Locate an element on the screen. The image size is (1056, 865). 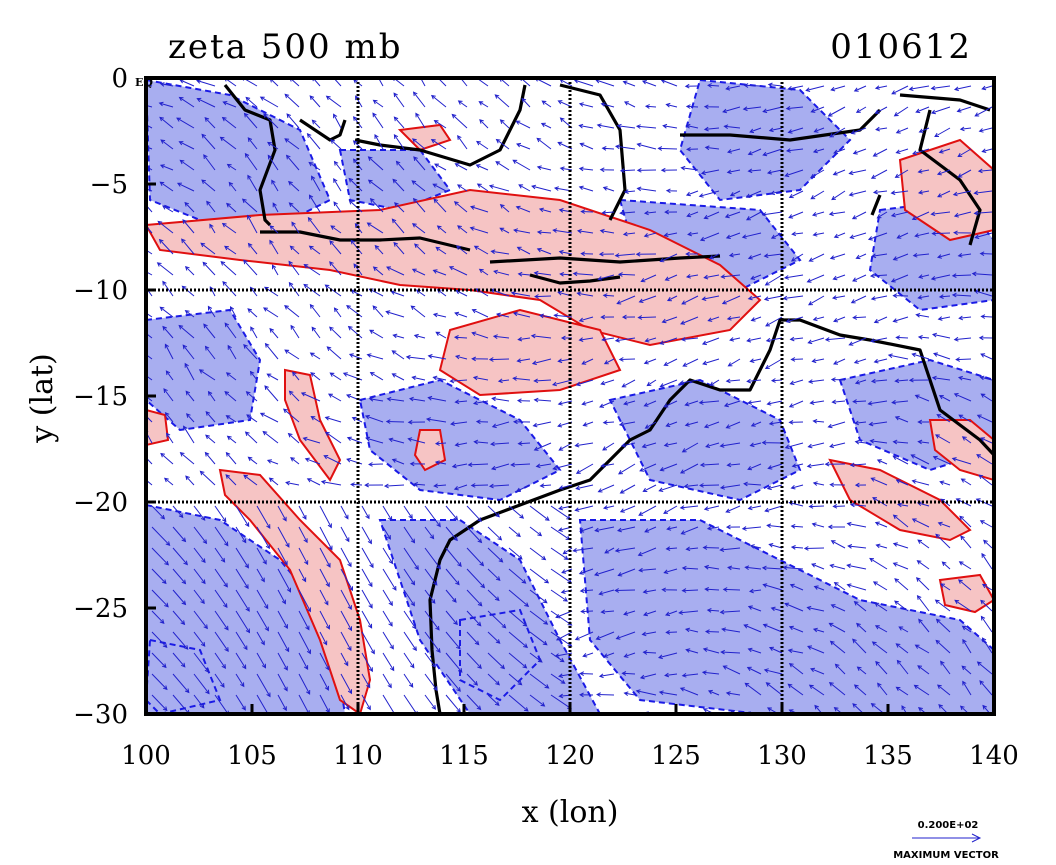
x-tick-label: 130 is located at coordinates (782, 756).